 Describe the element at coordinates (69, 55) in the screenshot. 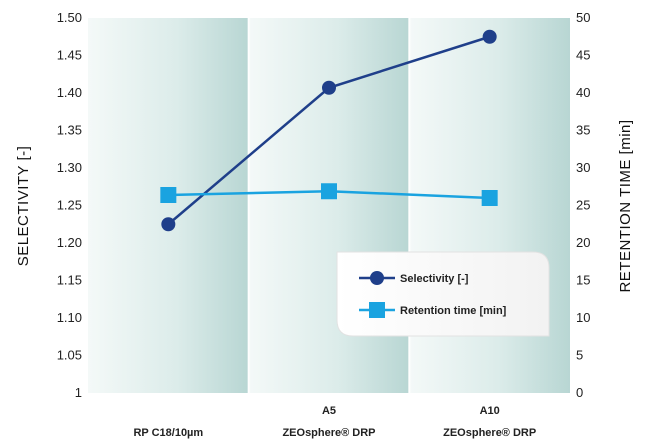

I see `y-tick-label: 1.45` at that location.